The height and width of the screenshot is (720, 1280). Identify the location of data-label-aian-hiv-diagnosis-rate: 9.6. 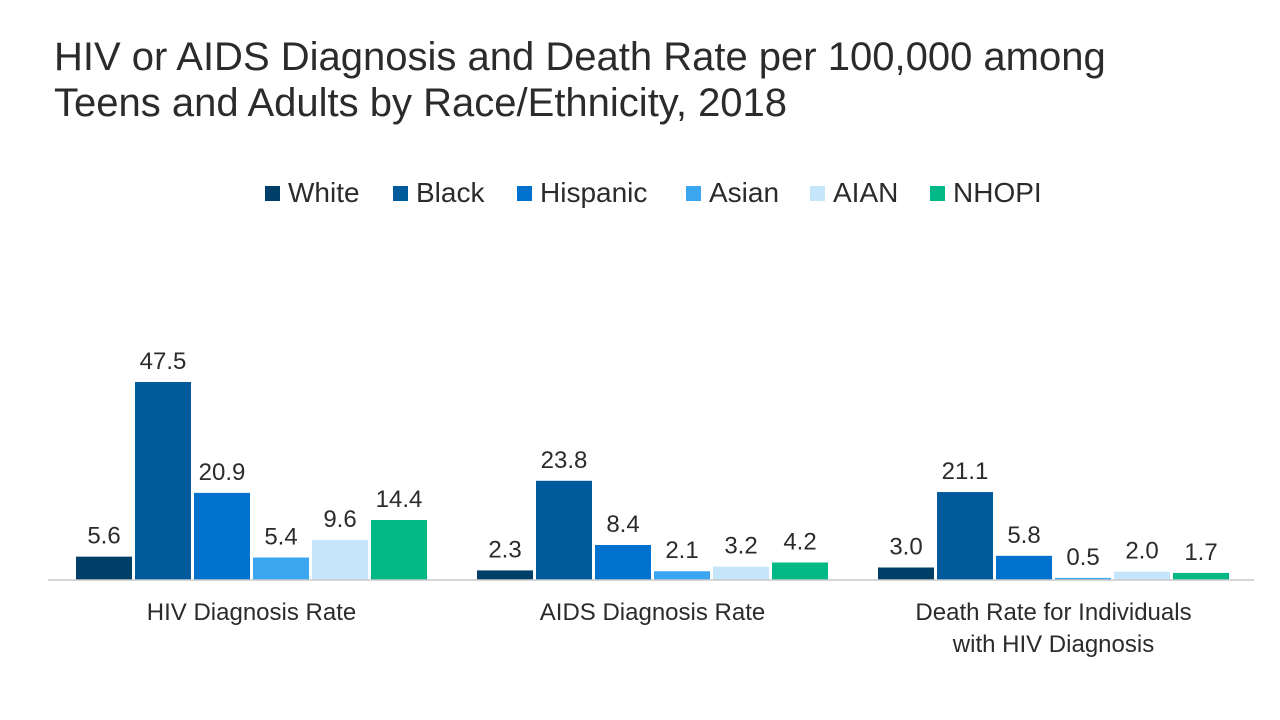
(339, 519).